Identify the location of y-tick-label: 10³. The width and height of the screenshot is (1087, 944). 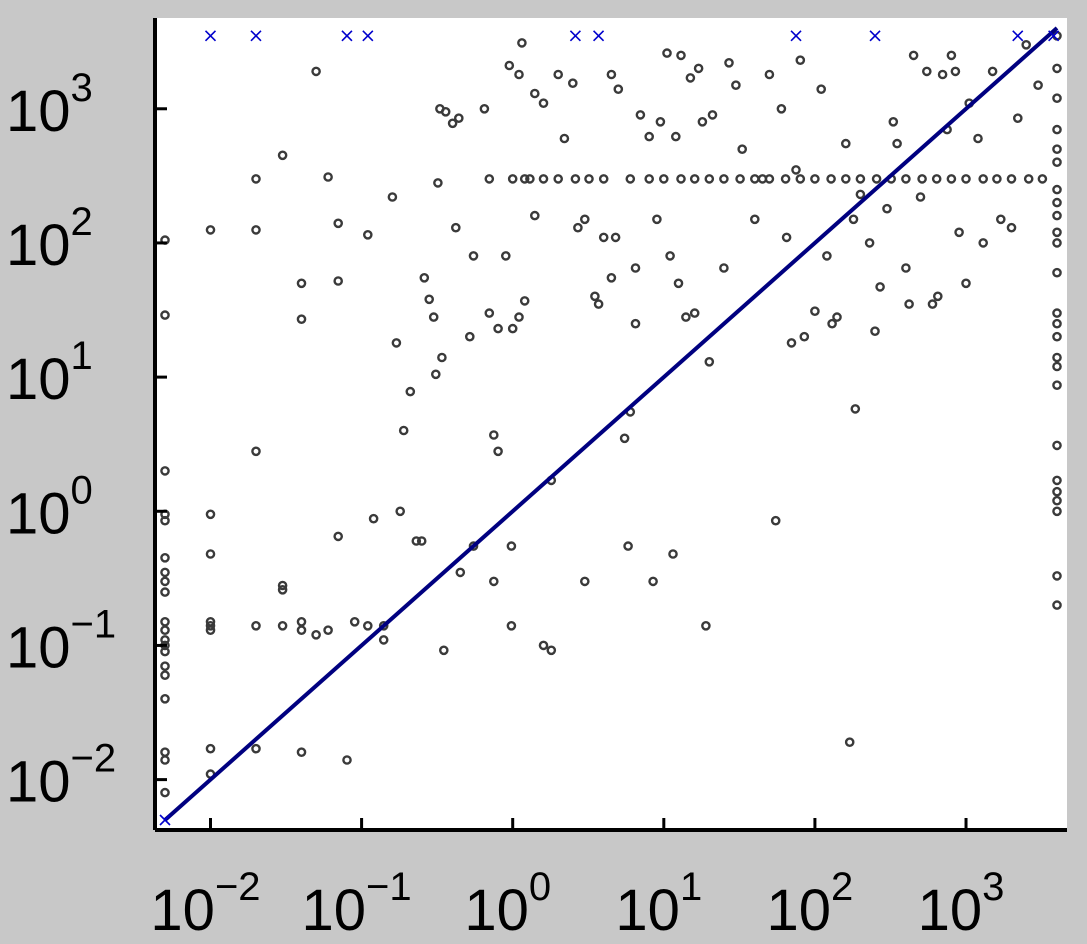
(49, 105).